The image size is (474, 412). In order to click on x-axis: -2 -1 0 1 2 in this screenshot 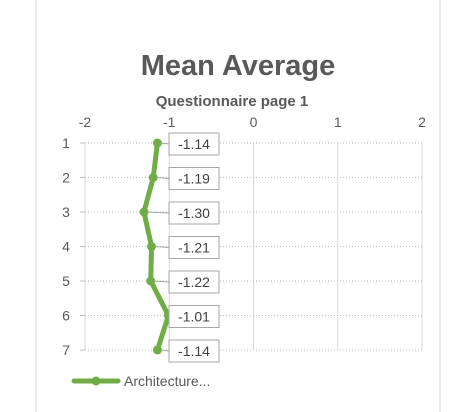, I will do `click(252, 122)`.